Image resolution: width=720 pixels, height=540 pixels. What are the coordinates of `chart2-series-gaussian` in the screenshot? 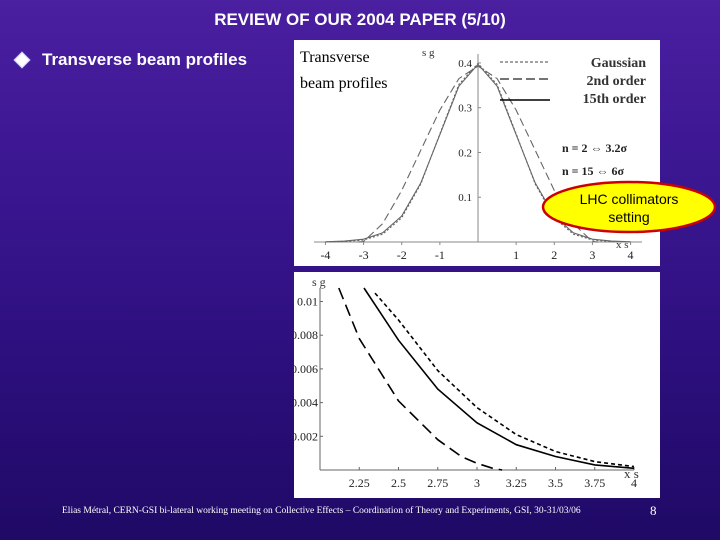 It's located at (504, 380).